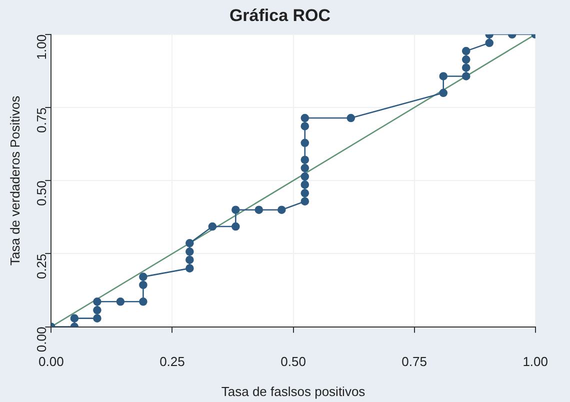  I want to click on x-tick-label: 0.50, so click(293, 362).